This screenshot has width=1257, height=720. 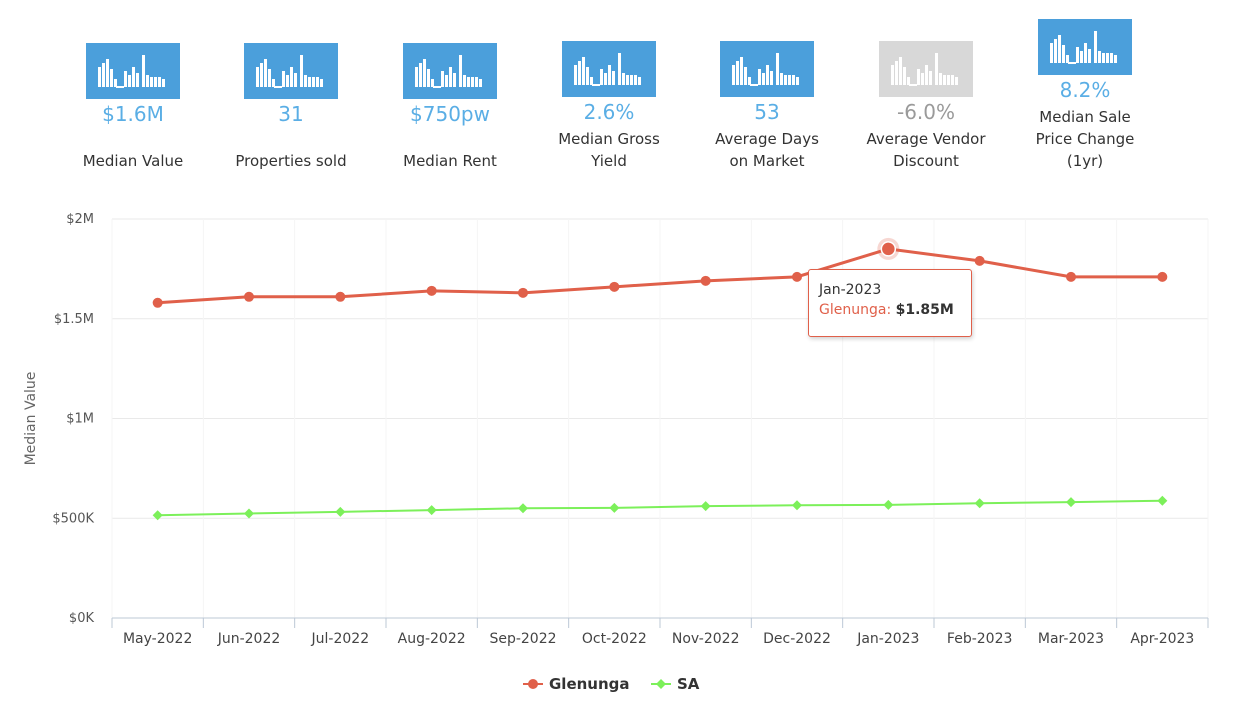 I want to click on stat-1: $1.6M Median Value, so click(x=133, y=95).